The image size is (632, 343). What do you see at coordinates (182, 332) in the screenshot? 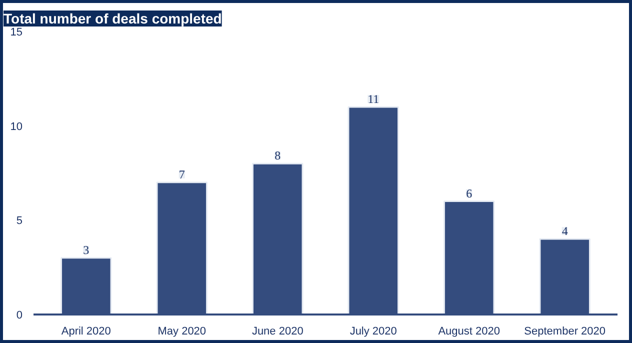
I see `x-tick-label: May 2020` at bounding box center [182, 332].